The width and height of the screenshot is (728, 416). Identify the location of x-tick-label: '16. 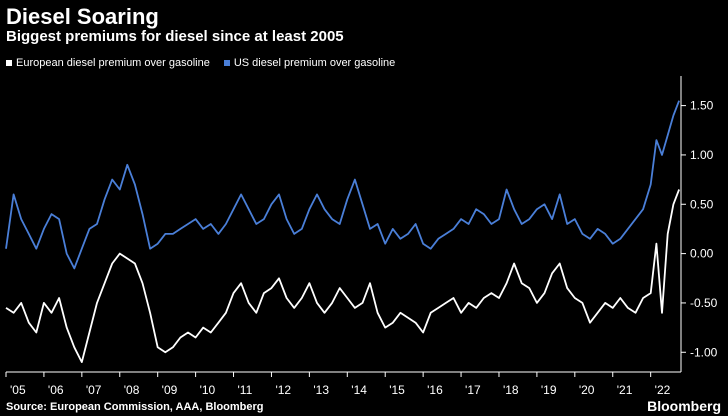
(435, 390).